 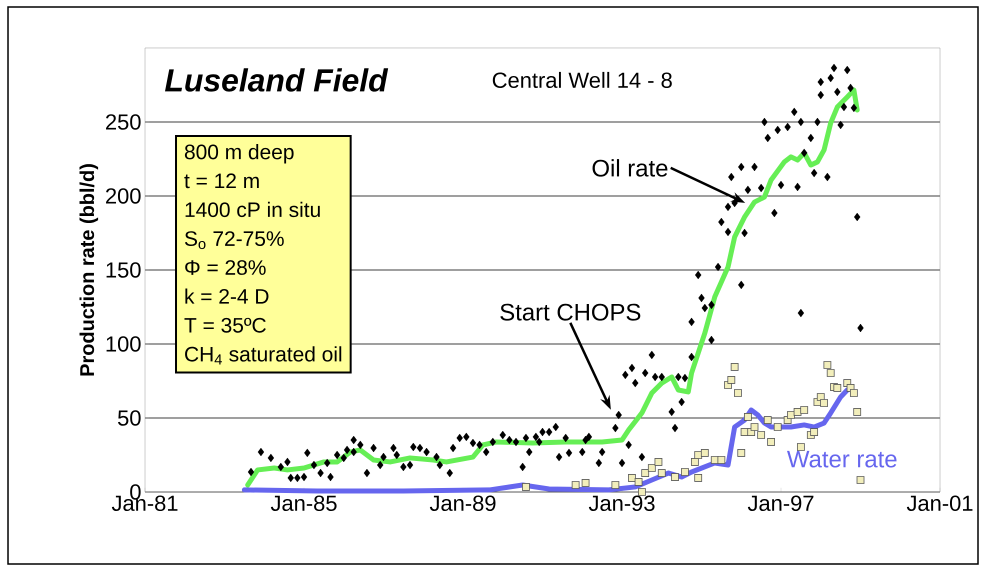 I want to click on text: Luseland Field, so click(x=276, y=80).